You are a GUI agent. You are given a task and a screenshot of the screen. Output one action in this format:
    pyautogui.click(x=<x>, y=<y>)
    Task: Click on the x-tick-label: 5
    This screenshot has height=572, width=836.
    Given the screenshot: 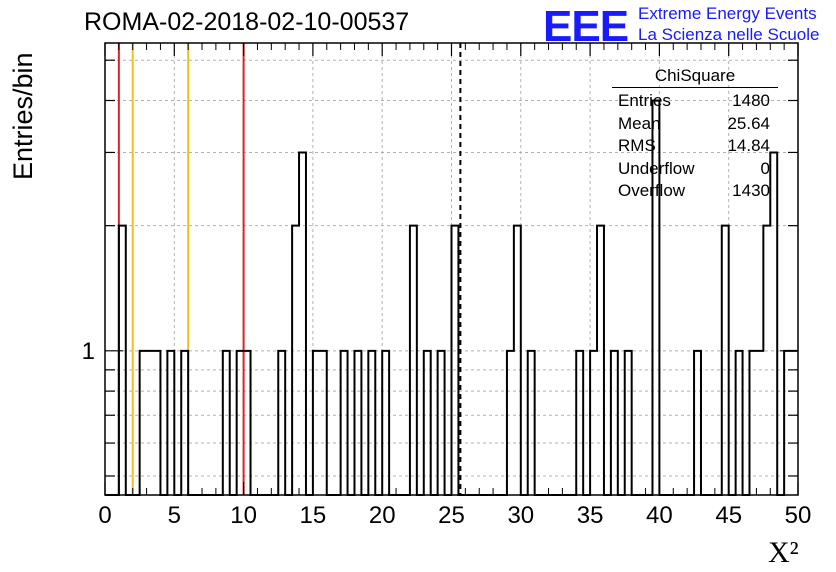 What is the action you would take?
    pyautogui.click(x=174, y=515)
    